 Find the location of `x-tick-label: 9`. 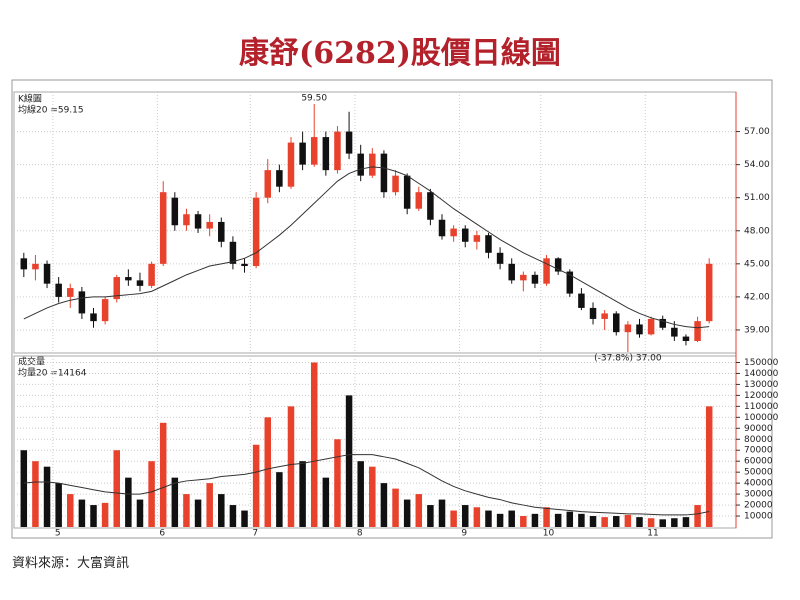

x-tick-label: 9 is located at coordinates (464, 534).